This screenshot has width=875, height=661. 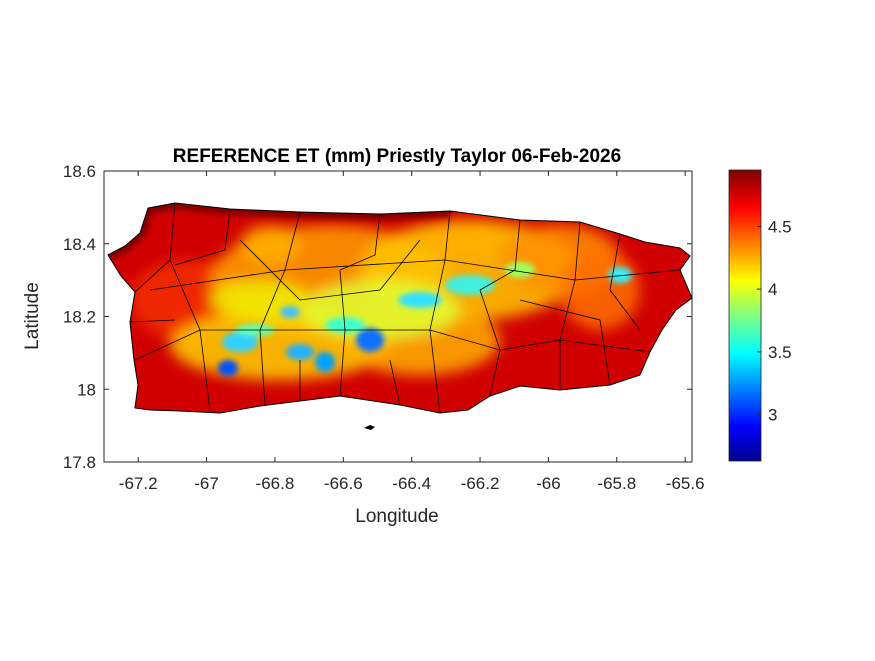 What do you see at coordinates (369, 427) in the screenshot?
I see `islet` at bounding box center [369, 427].